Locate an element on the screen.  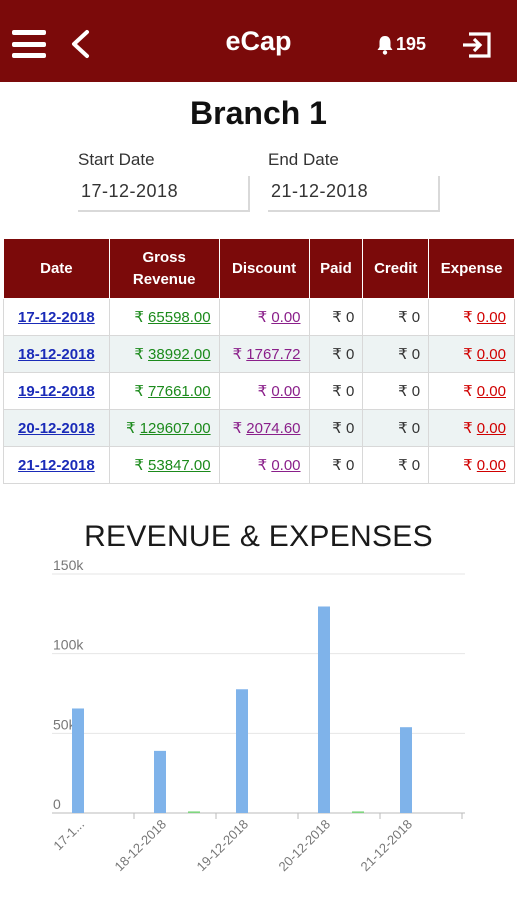
row-revenue-link: 53847.00 is located at coordinates (179, 465).